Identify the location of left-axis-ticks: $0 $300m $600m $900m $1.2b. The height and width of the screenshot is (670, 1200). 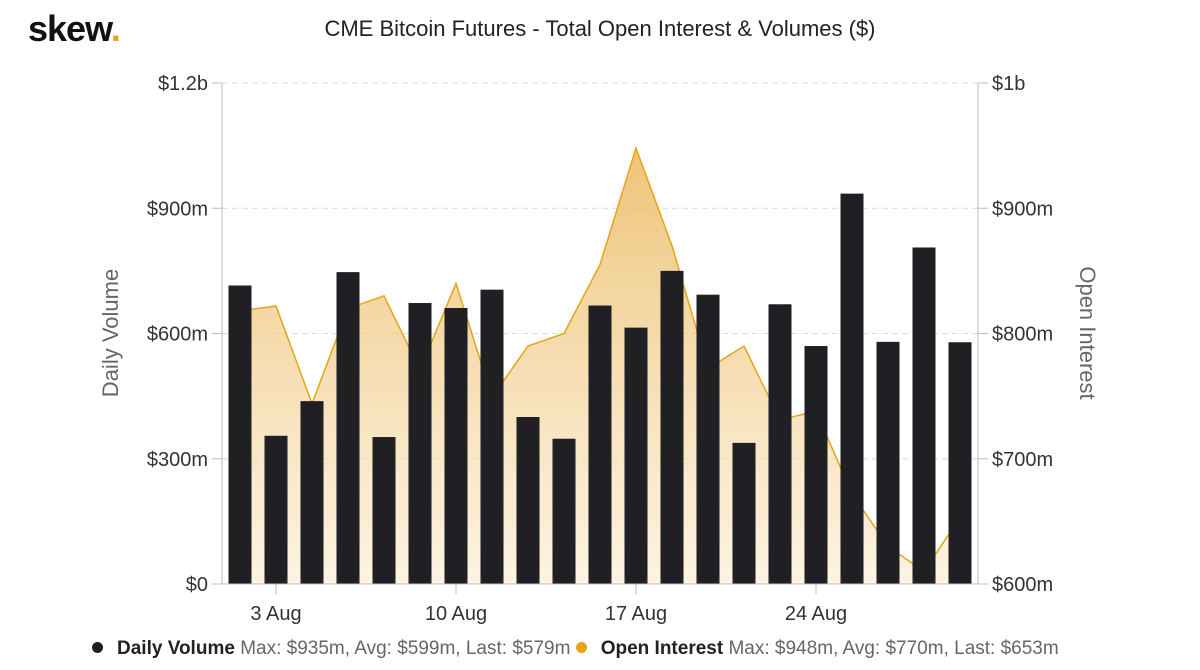
(184, 334).